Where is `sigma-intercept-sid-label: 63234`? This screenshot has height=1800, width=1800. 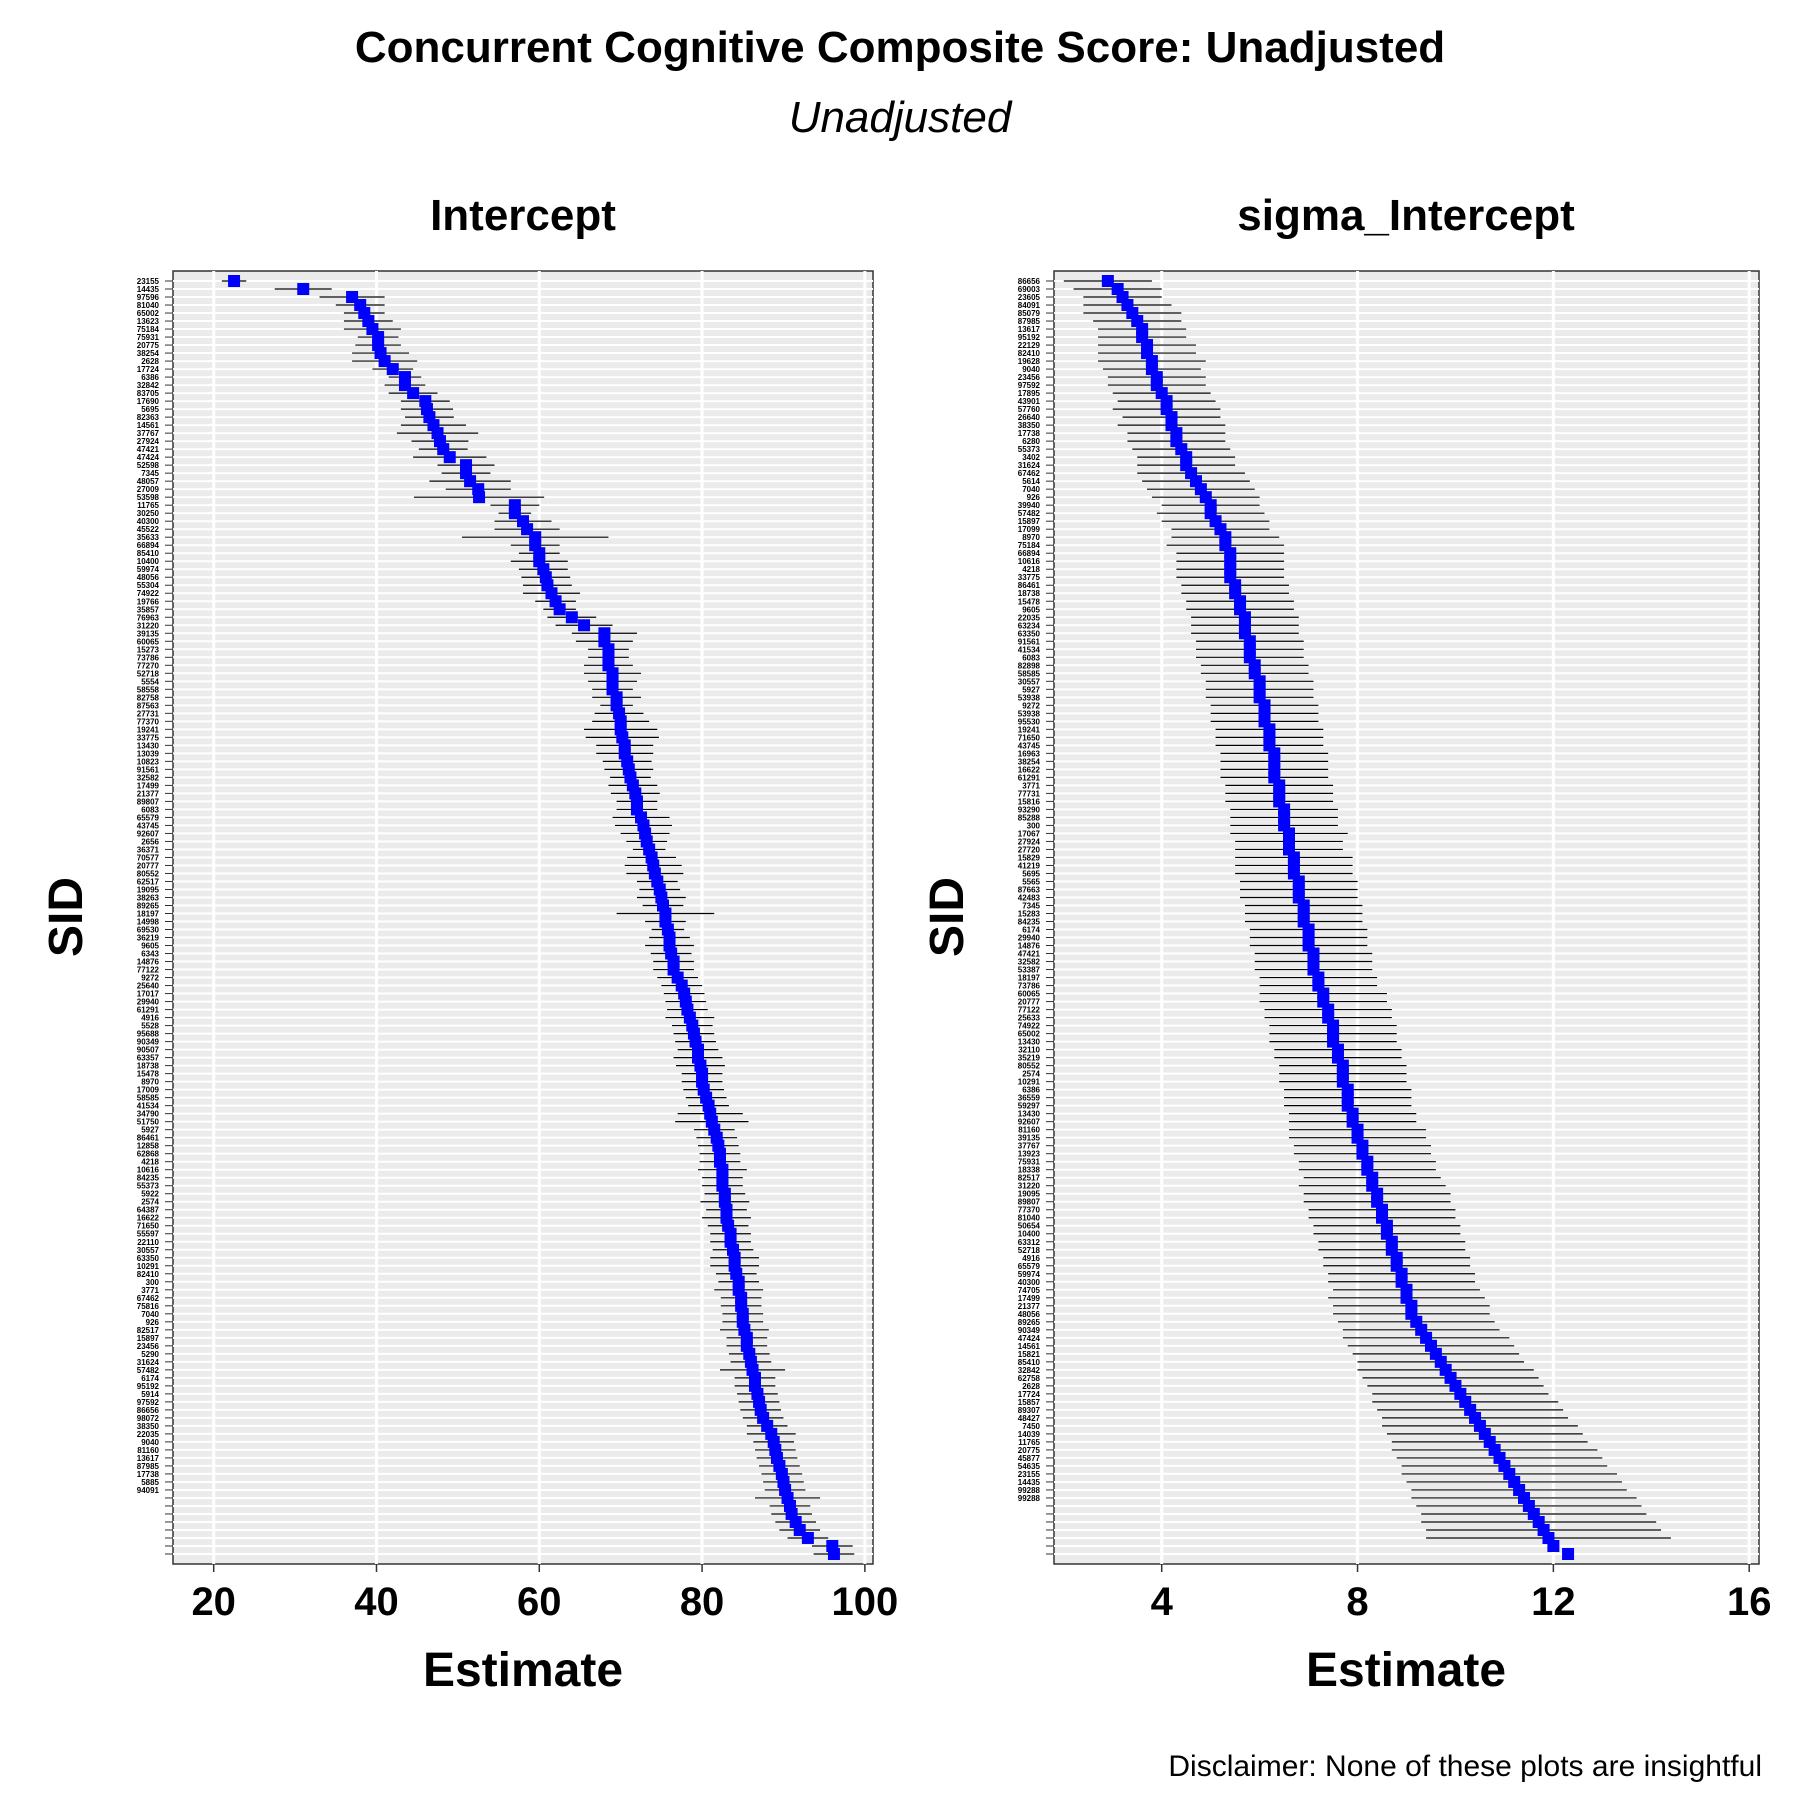
sigma-intercept-sid-label: 63234 is located at coordinates (1029, 625).